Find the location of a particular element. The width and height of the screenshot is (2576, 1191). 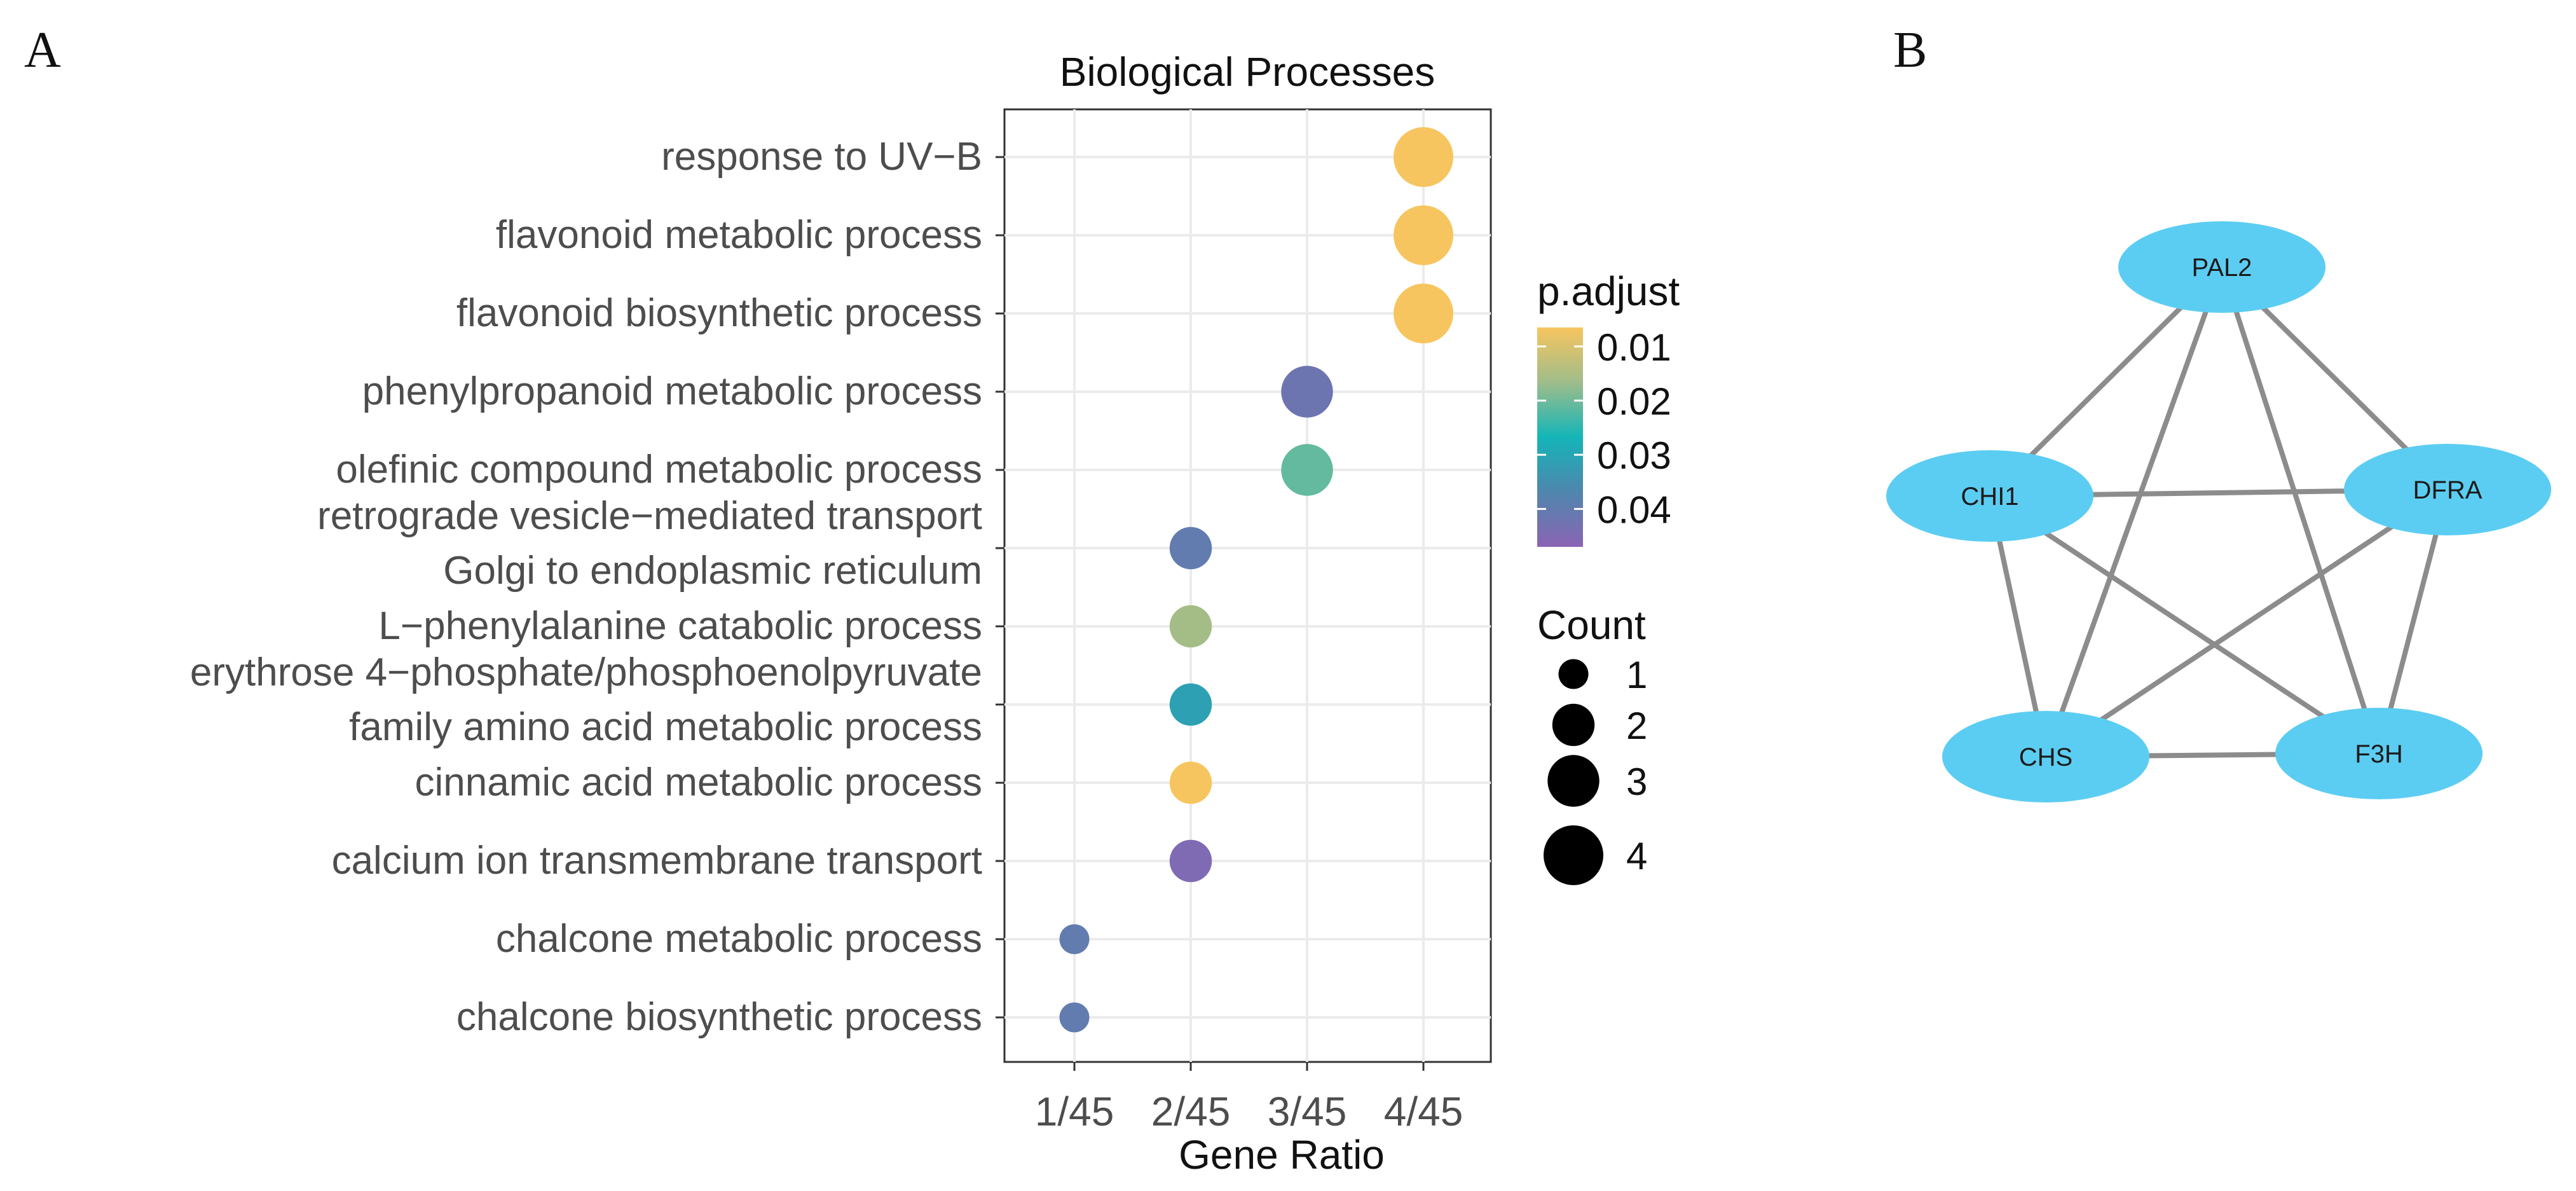

y-tick-label: L−phenylalanine catabolic process is located at coordinates (680, 626).